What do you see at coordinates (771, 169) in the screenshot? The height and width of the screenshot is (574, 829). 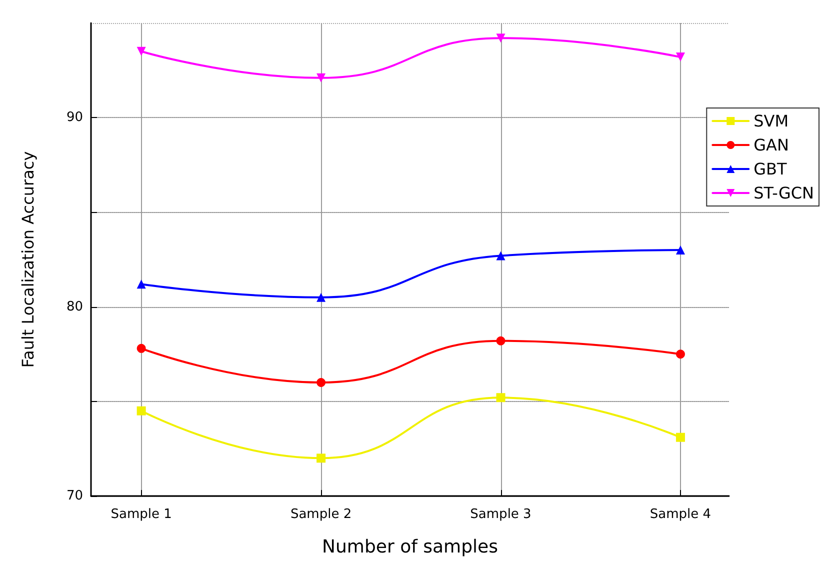 I see `legend-label: GBT` at bounding box center [771, 169].